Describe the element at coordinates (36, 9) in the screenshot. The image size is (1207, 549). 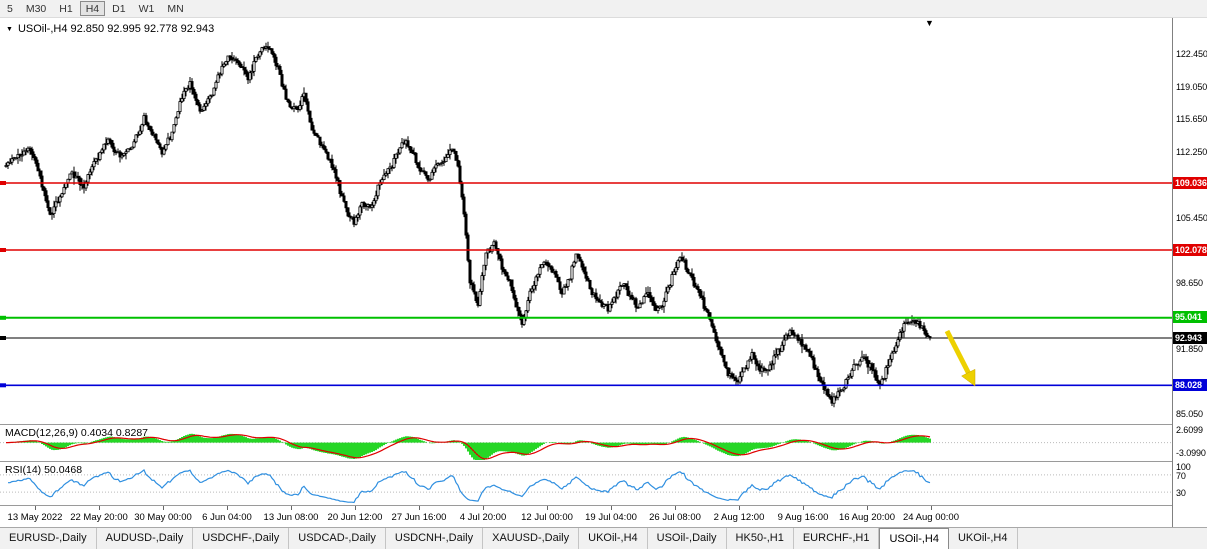
I see `timeframe-button-m30: M30` at that location.